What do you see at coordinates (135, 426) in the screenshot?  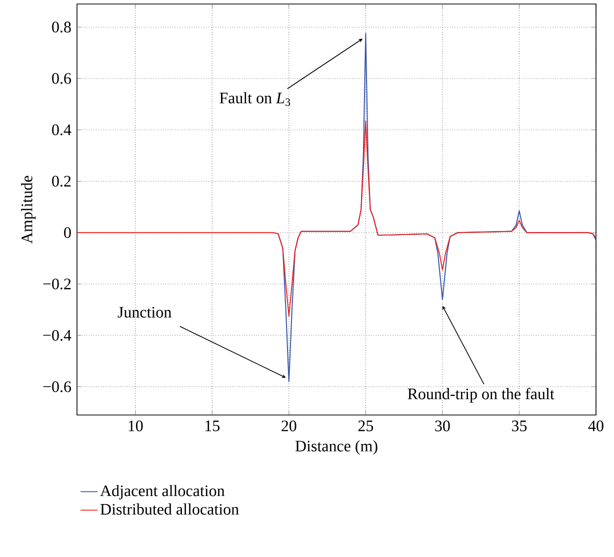 I see `x-tick-label: 10` at bounding box center [135, 426].